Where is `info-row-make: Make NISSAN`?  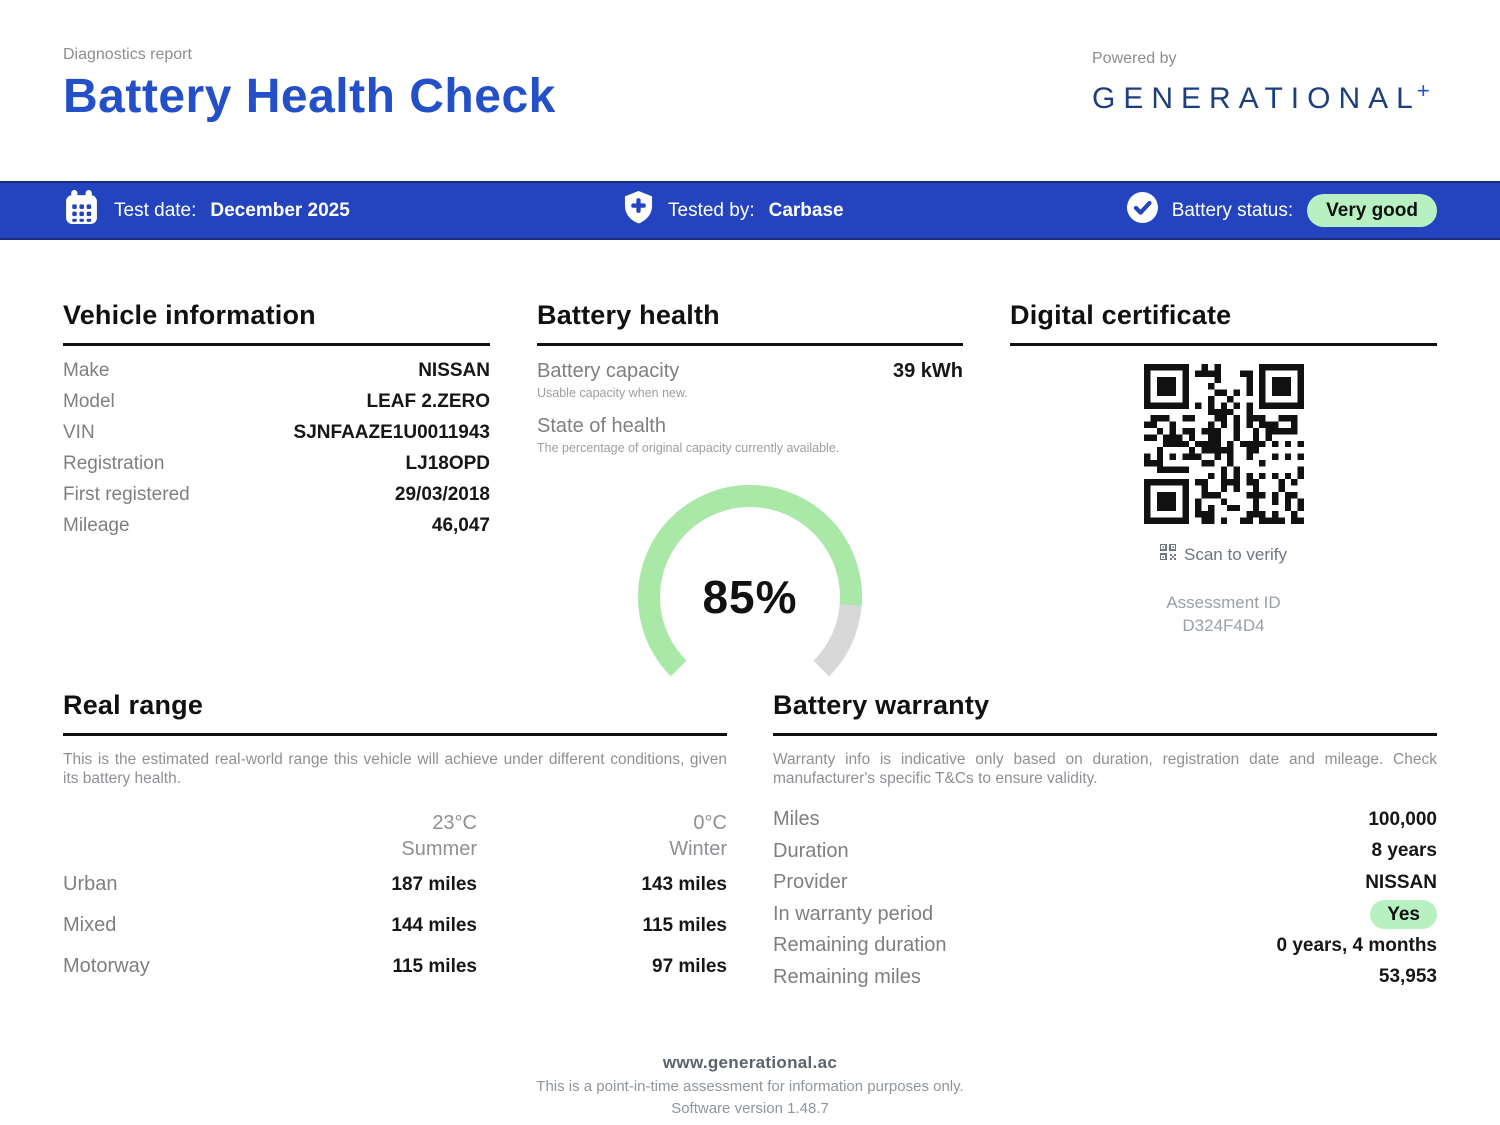 info-row-make: Make NISSAN is located at coordinates (276, 375).